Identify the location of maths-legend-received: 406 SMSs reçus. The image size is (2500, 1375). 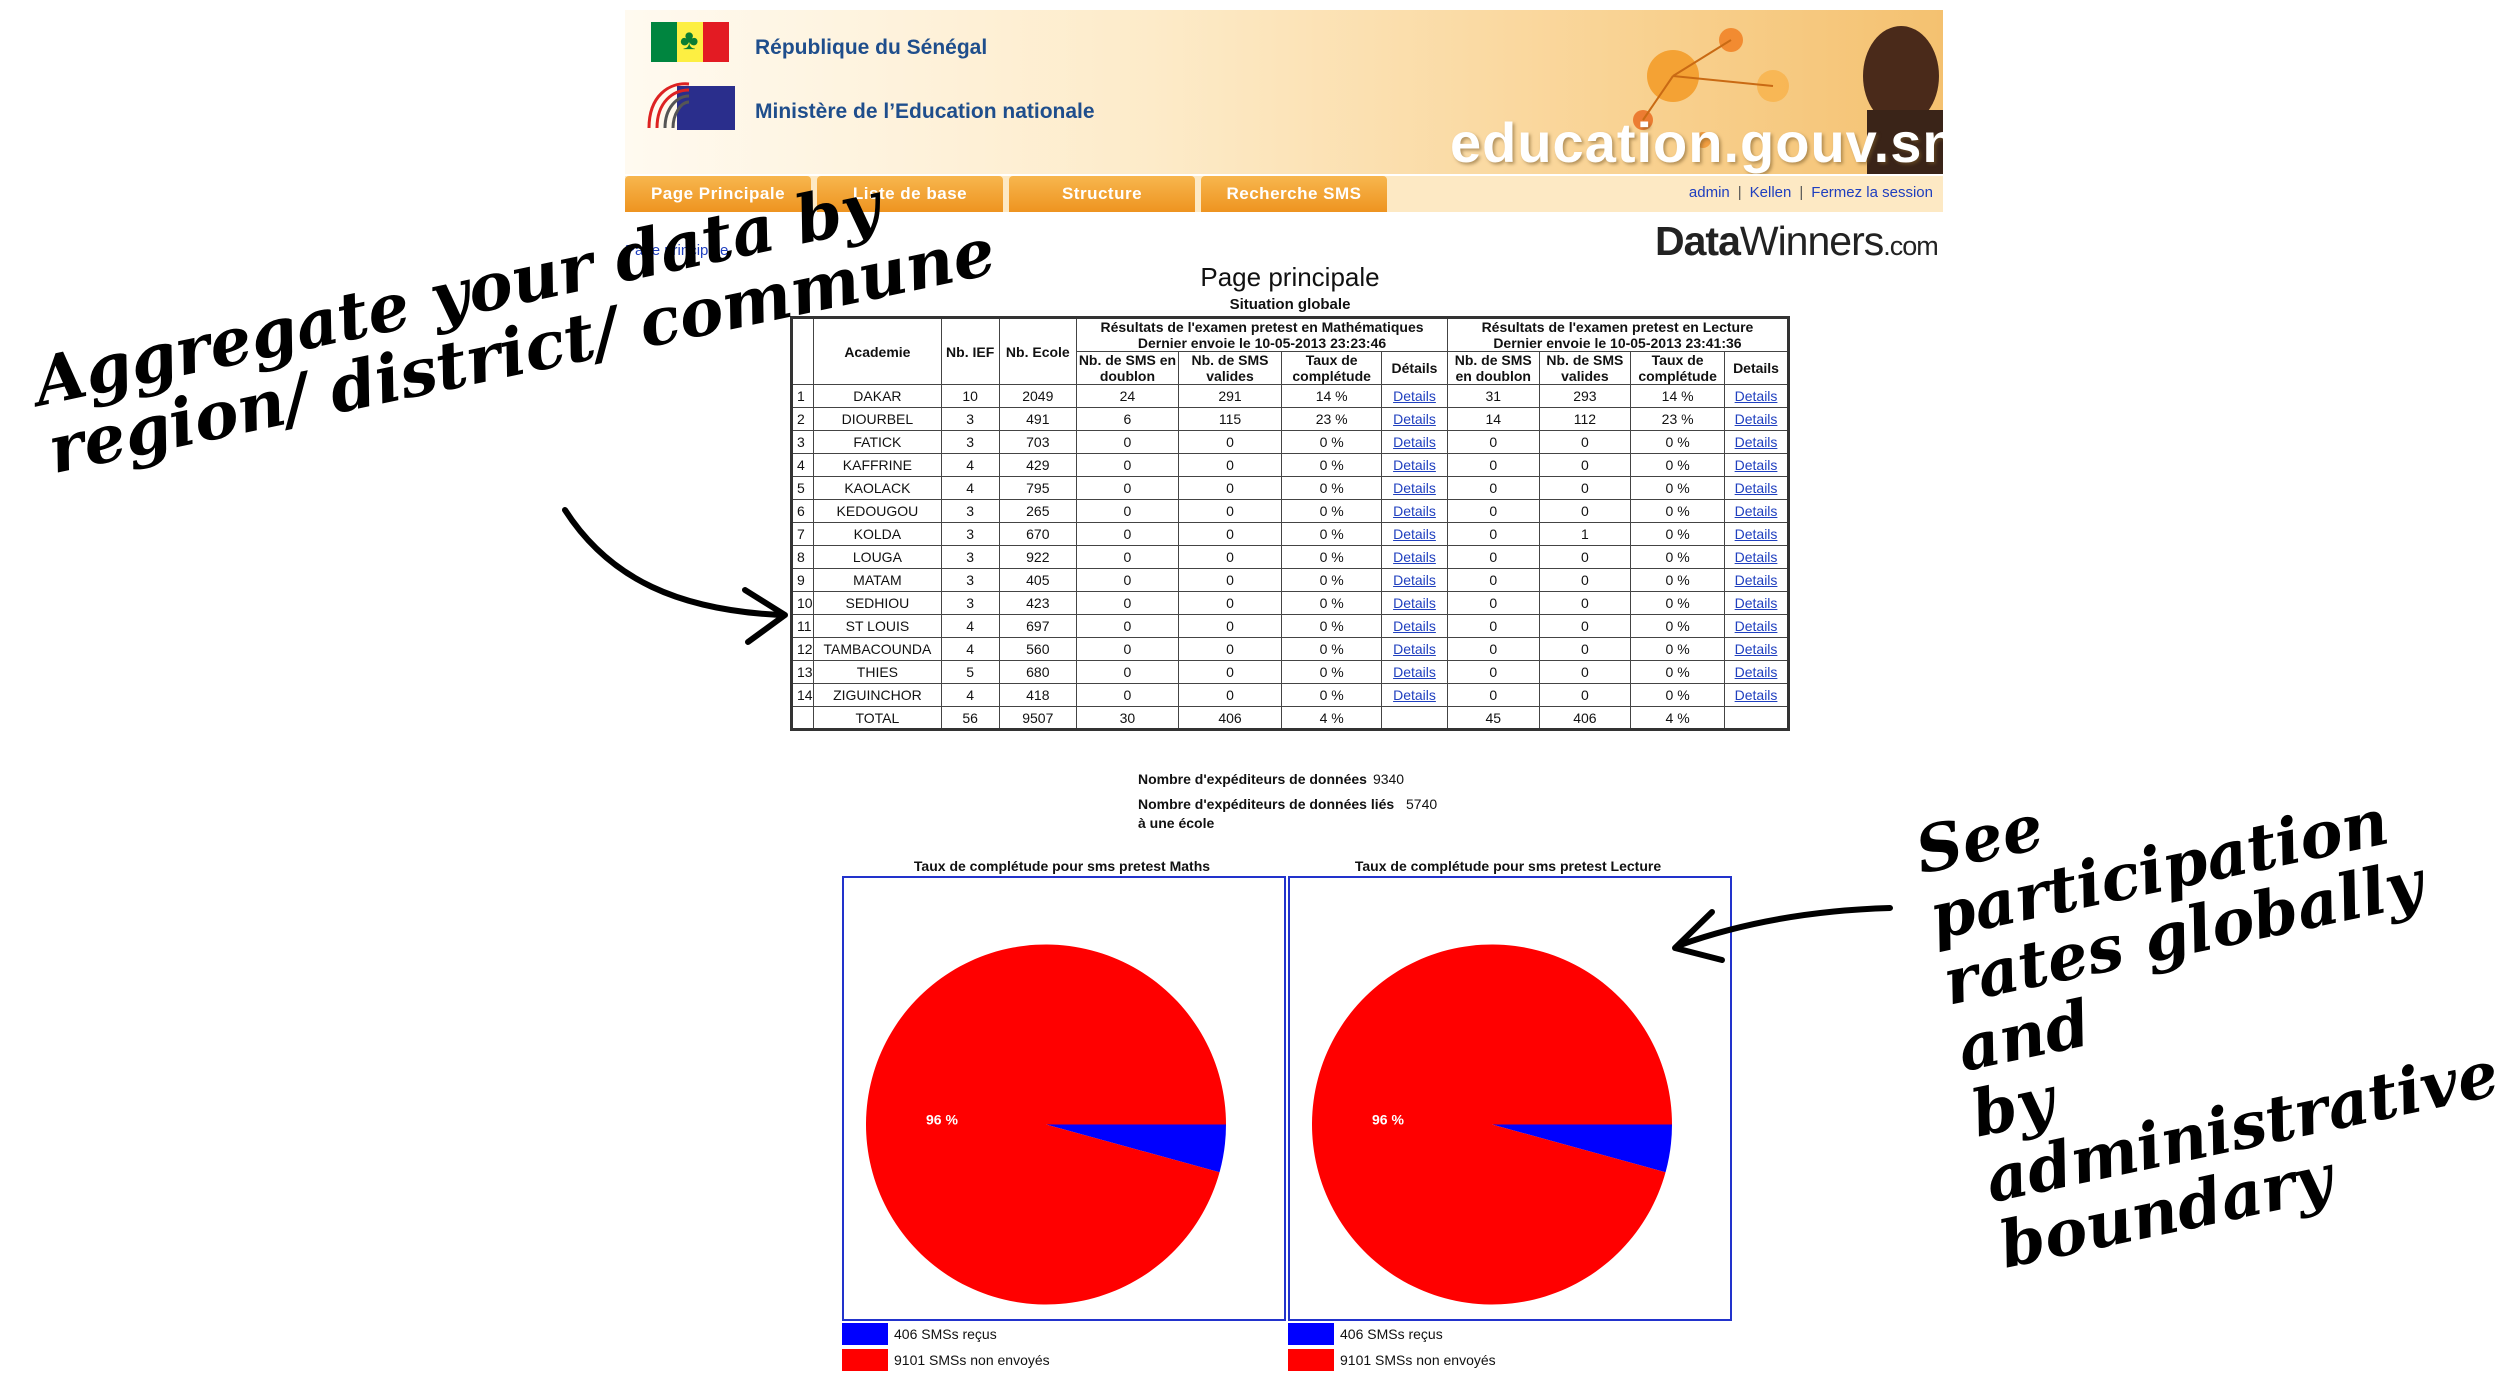
(919, 1334).